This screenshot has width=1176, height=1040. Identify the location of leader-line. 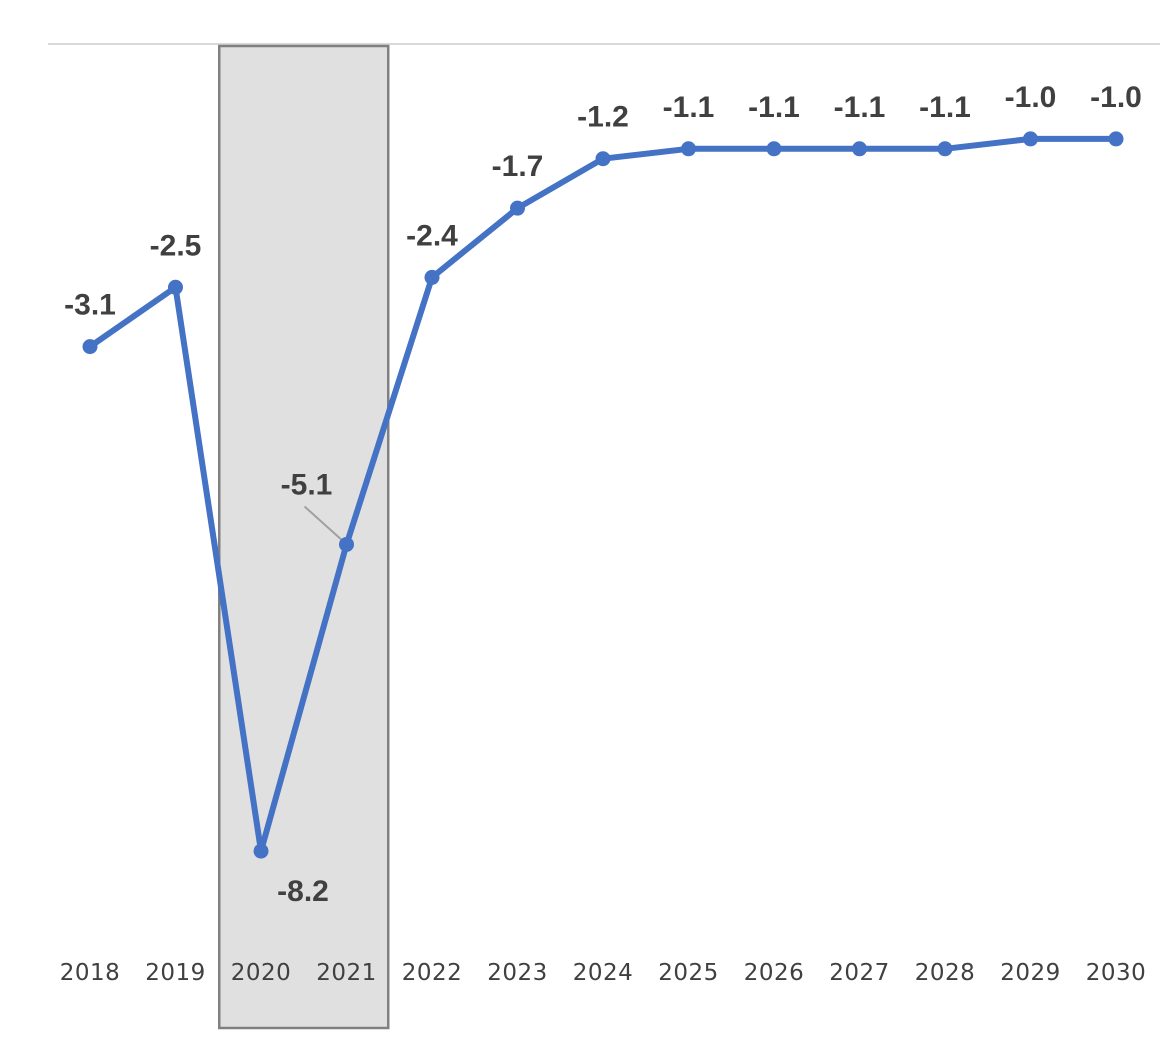
(324, 524).